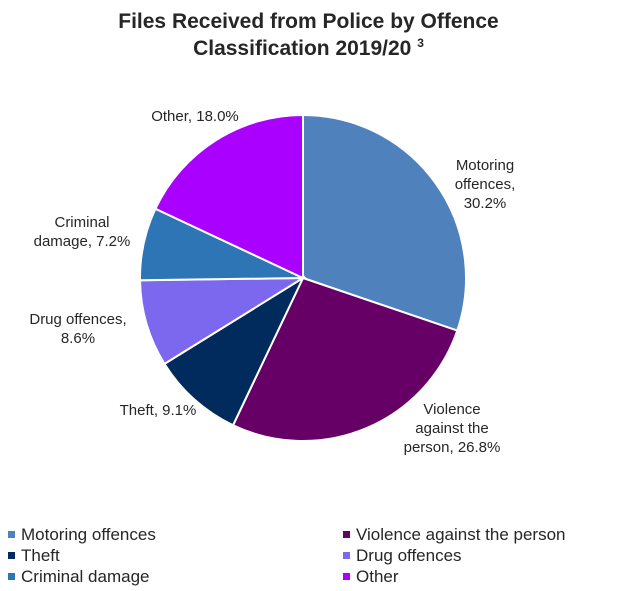 The image size is (617, 591). I want to click on data-label-theft: Theft, 9.1%, so click(158, 410).